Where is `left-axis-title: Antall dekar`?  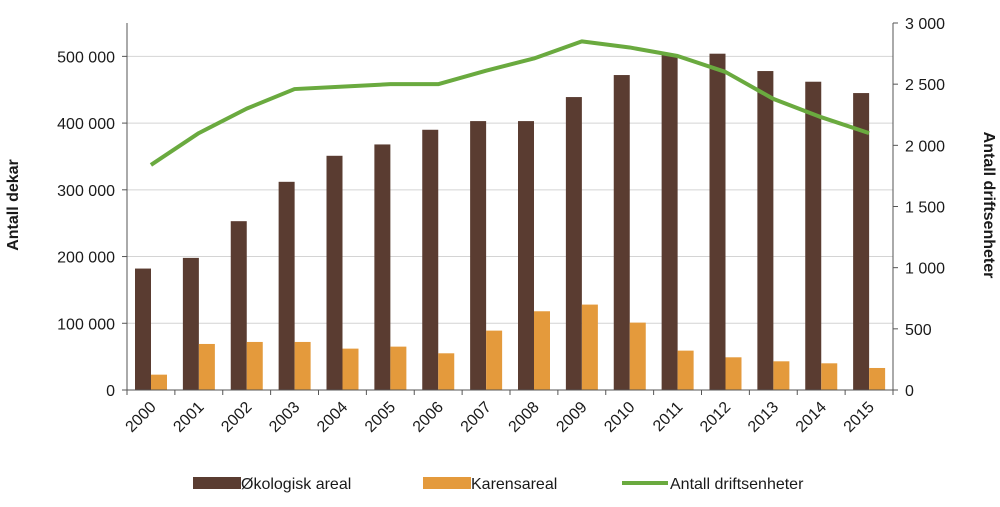 left-axis-title: Antall dekar is located at coordinates (13, 205).